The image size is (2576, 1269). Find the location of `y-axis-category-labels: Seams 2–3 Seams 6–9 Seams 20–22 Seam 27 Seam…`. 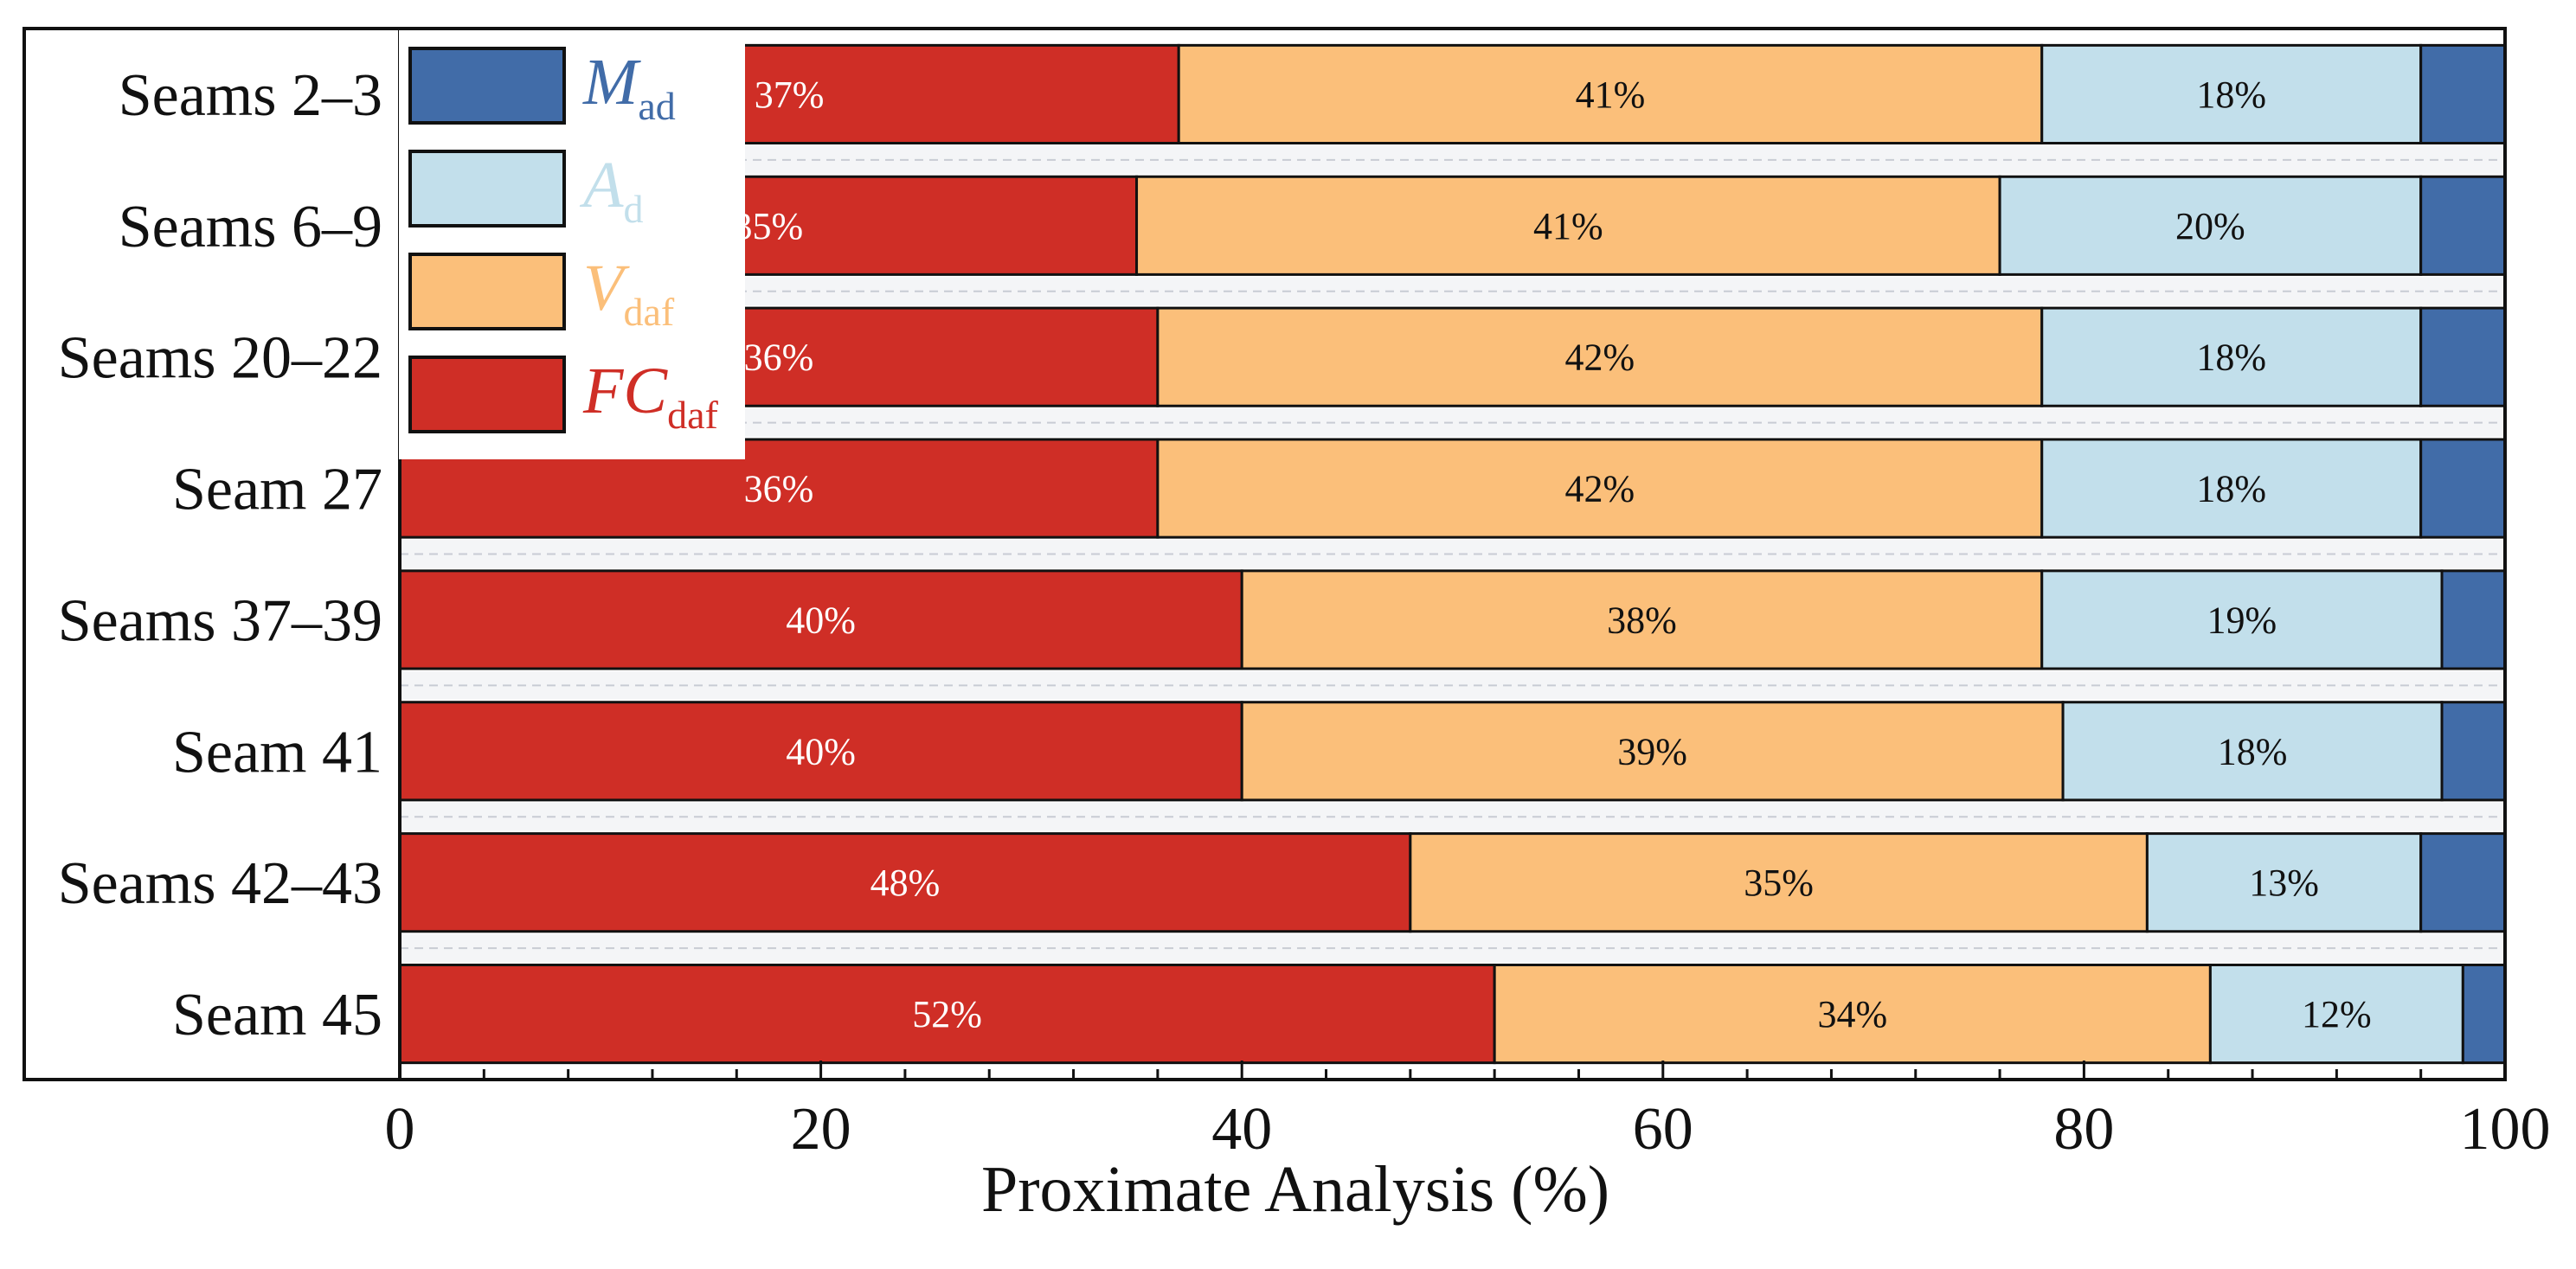

y-axis-category-labels: Seams 2–3 Seams 6–9 Seams 20–22 Seam 27 Seam… is located at coordinates (220, 555).